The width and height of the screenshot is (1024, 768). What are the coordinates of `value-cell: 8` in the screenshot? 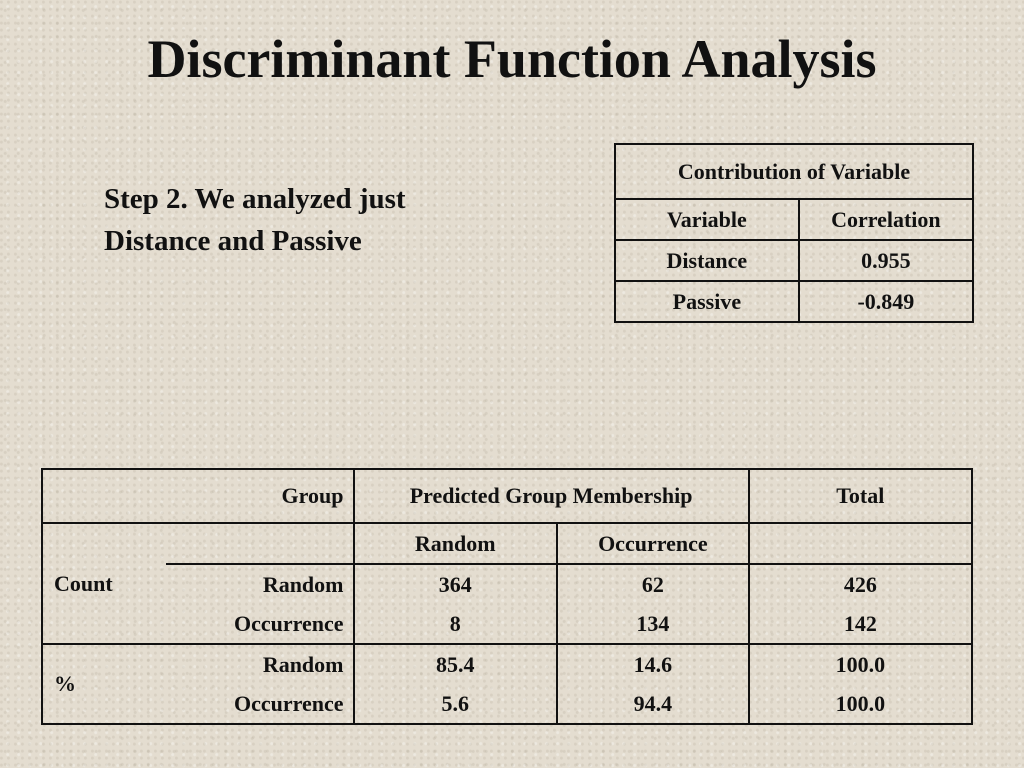 It's located at (455, 624).